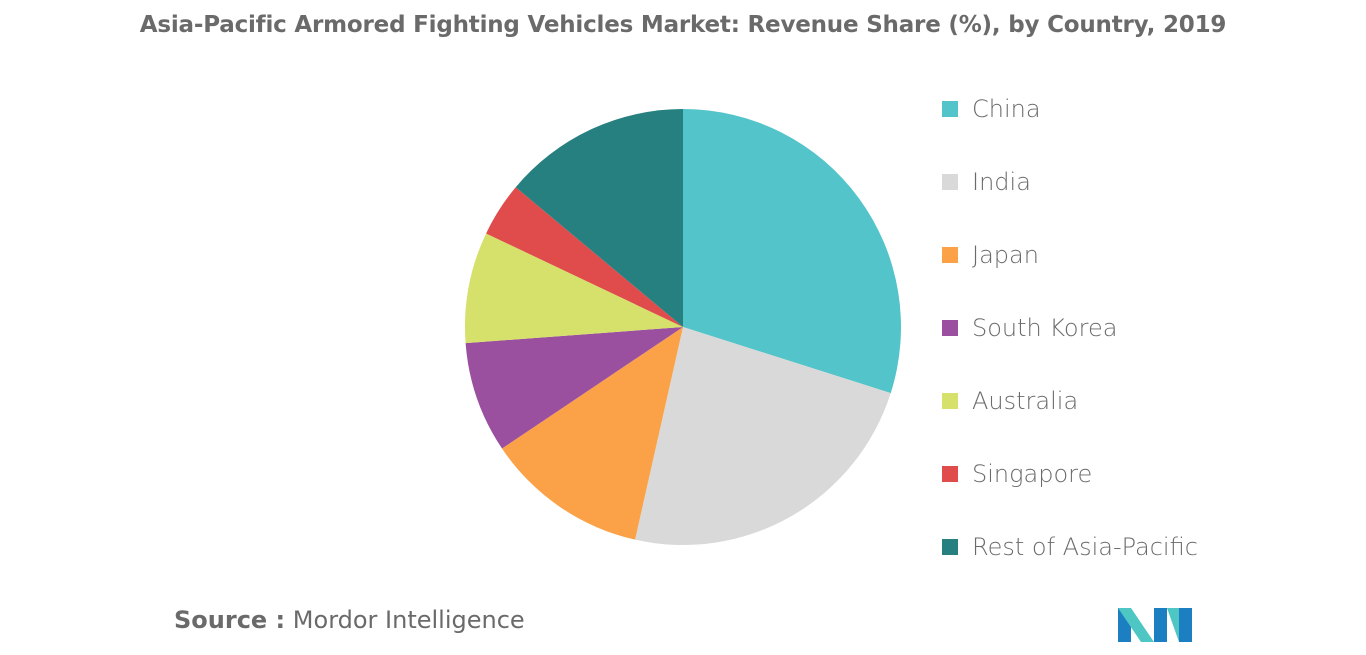 The width and height of the screenshot is (1366, 655). I want to click on legend-label: Singapore, so click(1032, 474).